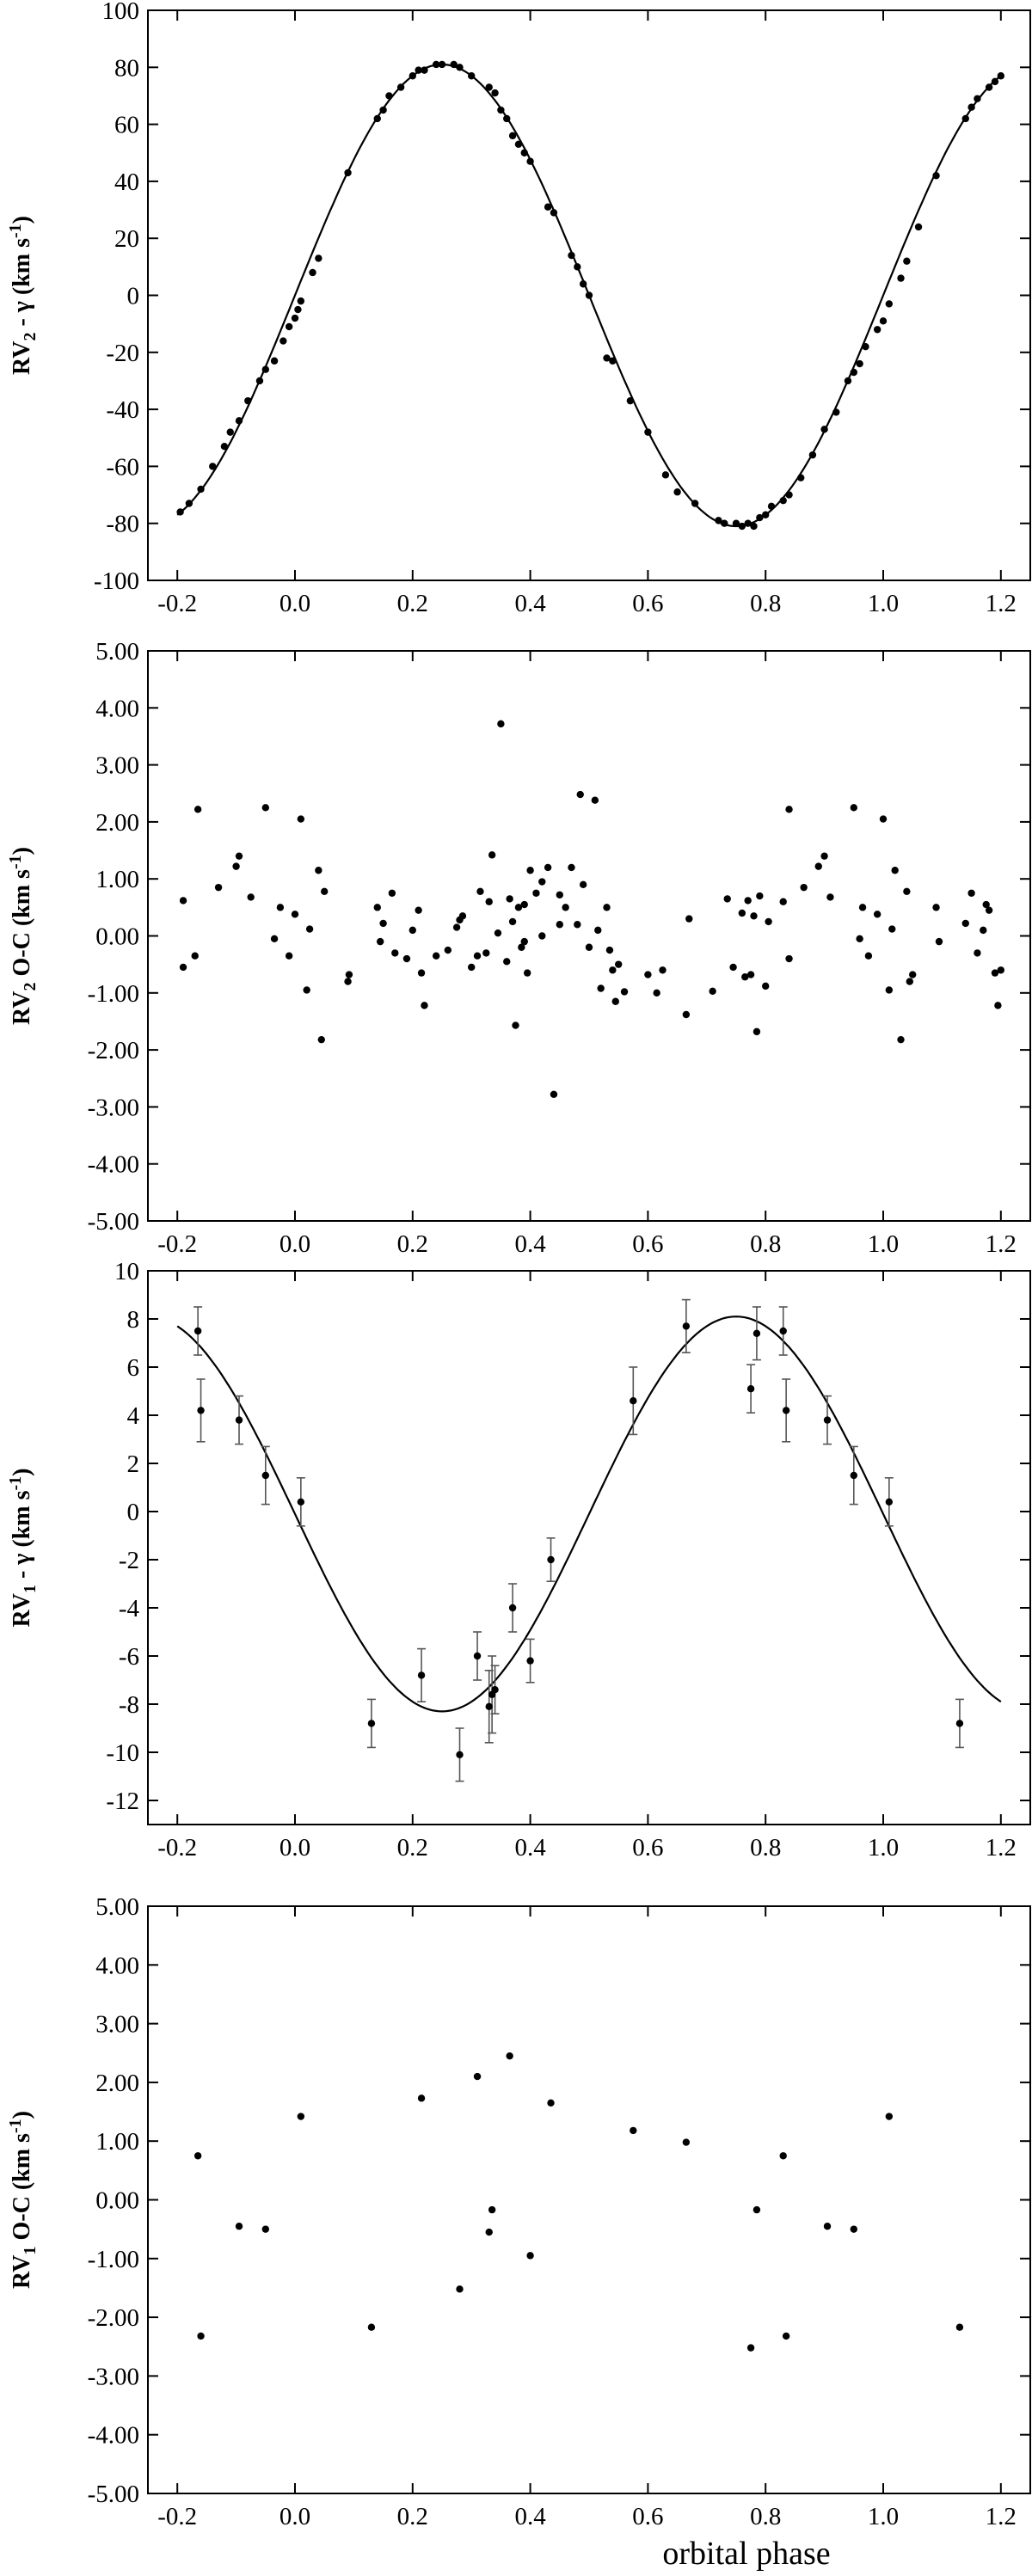 This screenshot has width=1032, height=2576. I want to click on model-curve, so click(589, 1514).